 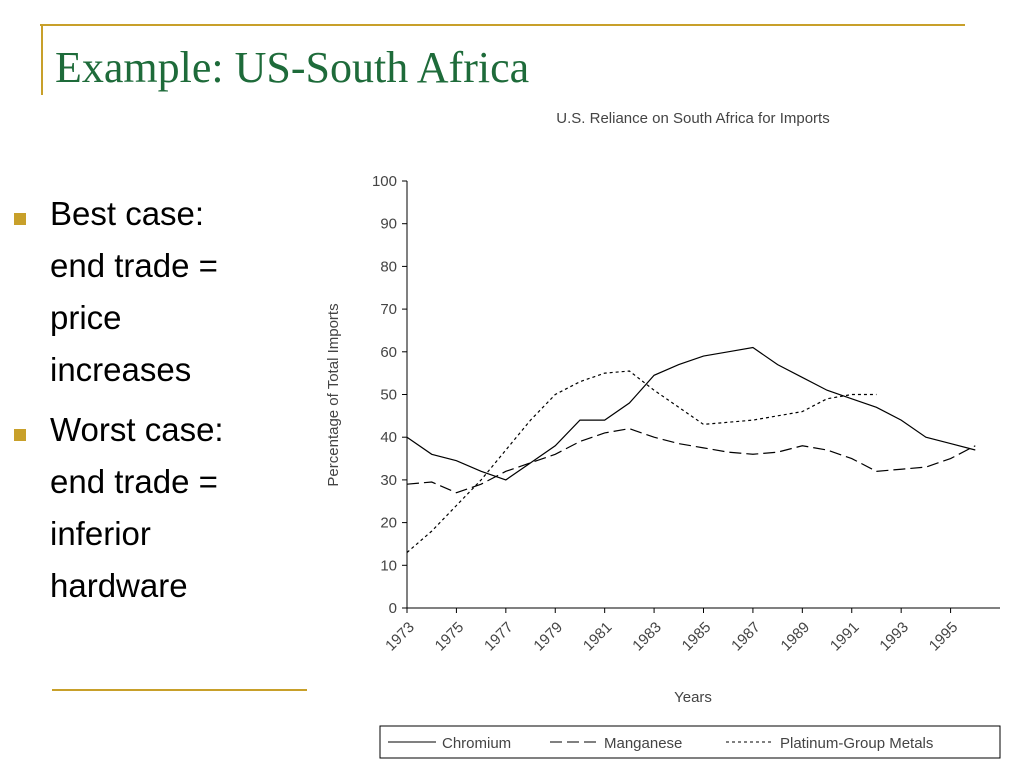 I want to click on bullet-text: price, so click(x=86, y=317).